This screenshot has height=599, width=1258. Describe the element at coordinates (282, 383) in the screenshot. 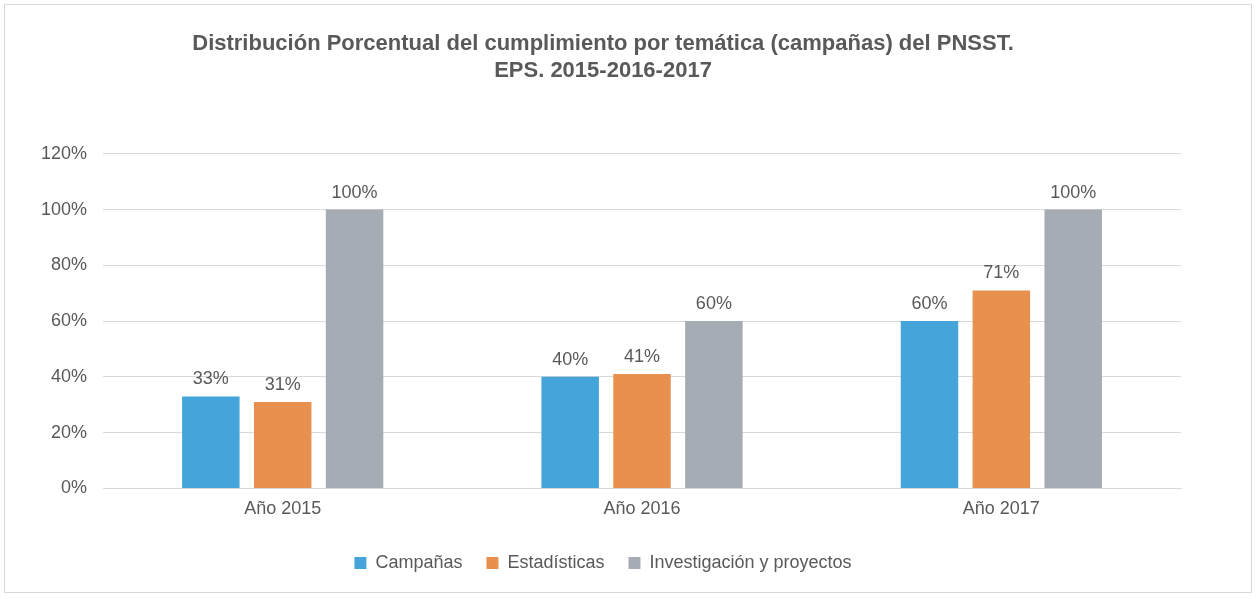

I see `data-label: 31%` at that location.